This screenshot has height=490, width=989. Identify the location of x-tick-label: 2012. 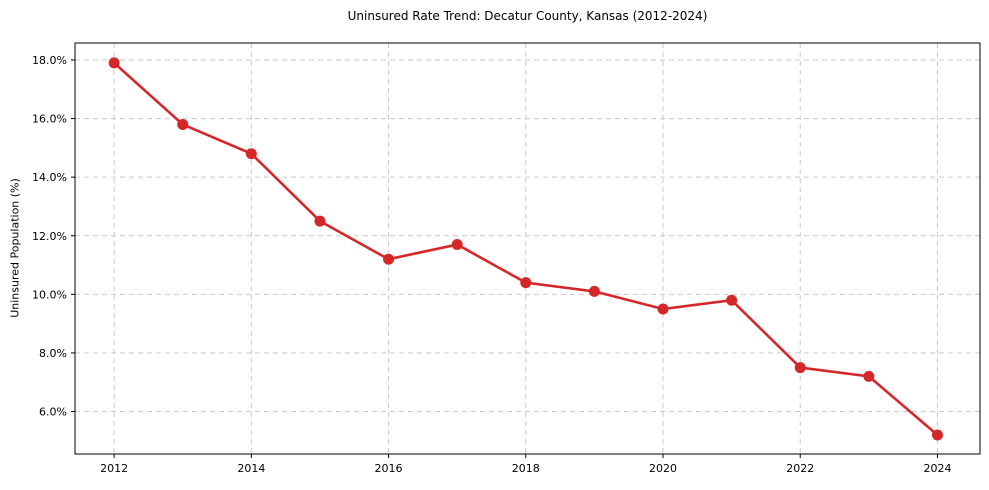
(114, 468).